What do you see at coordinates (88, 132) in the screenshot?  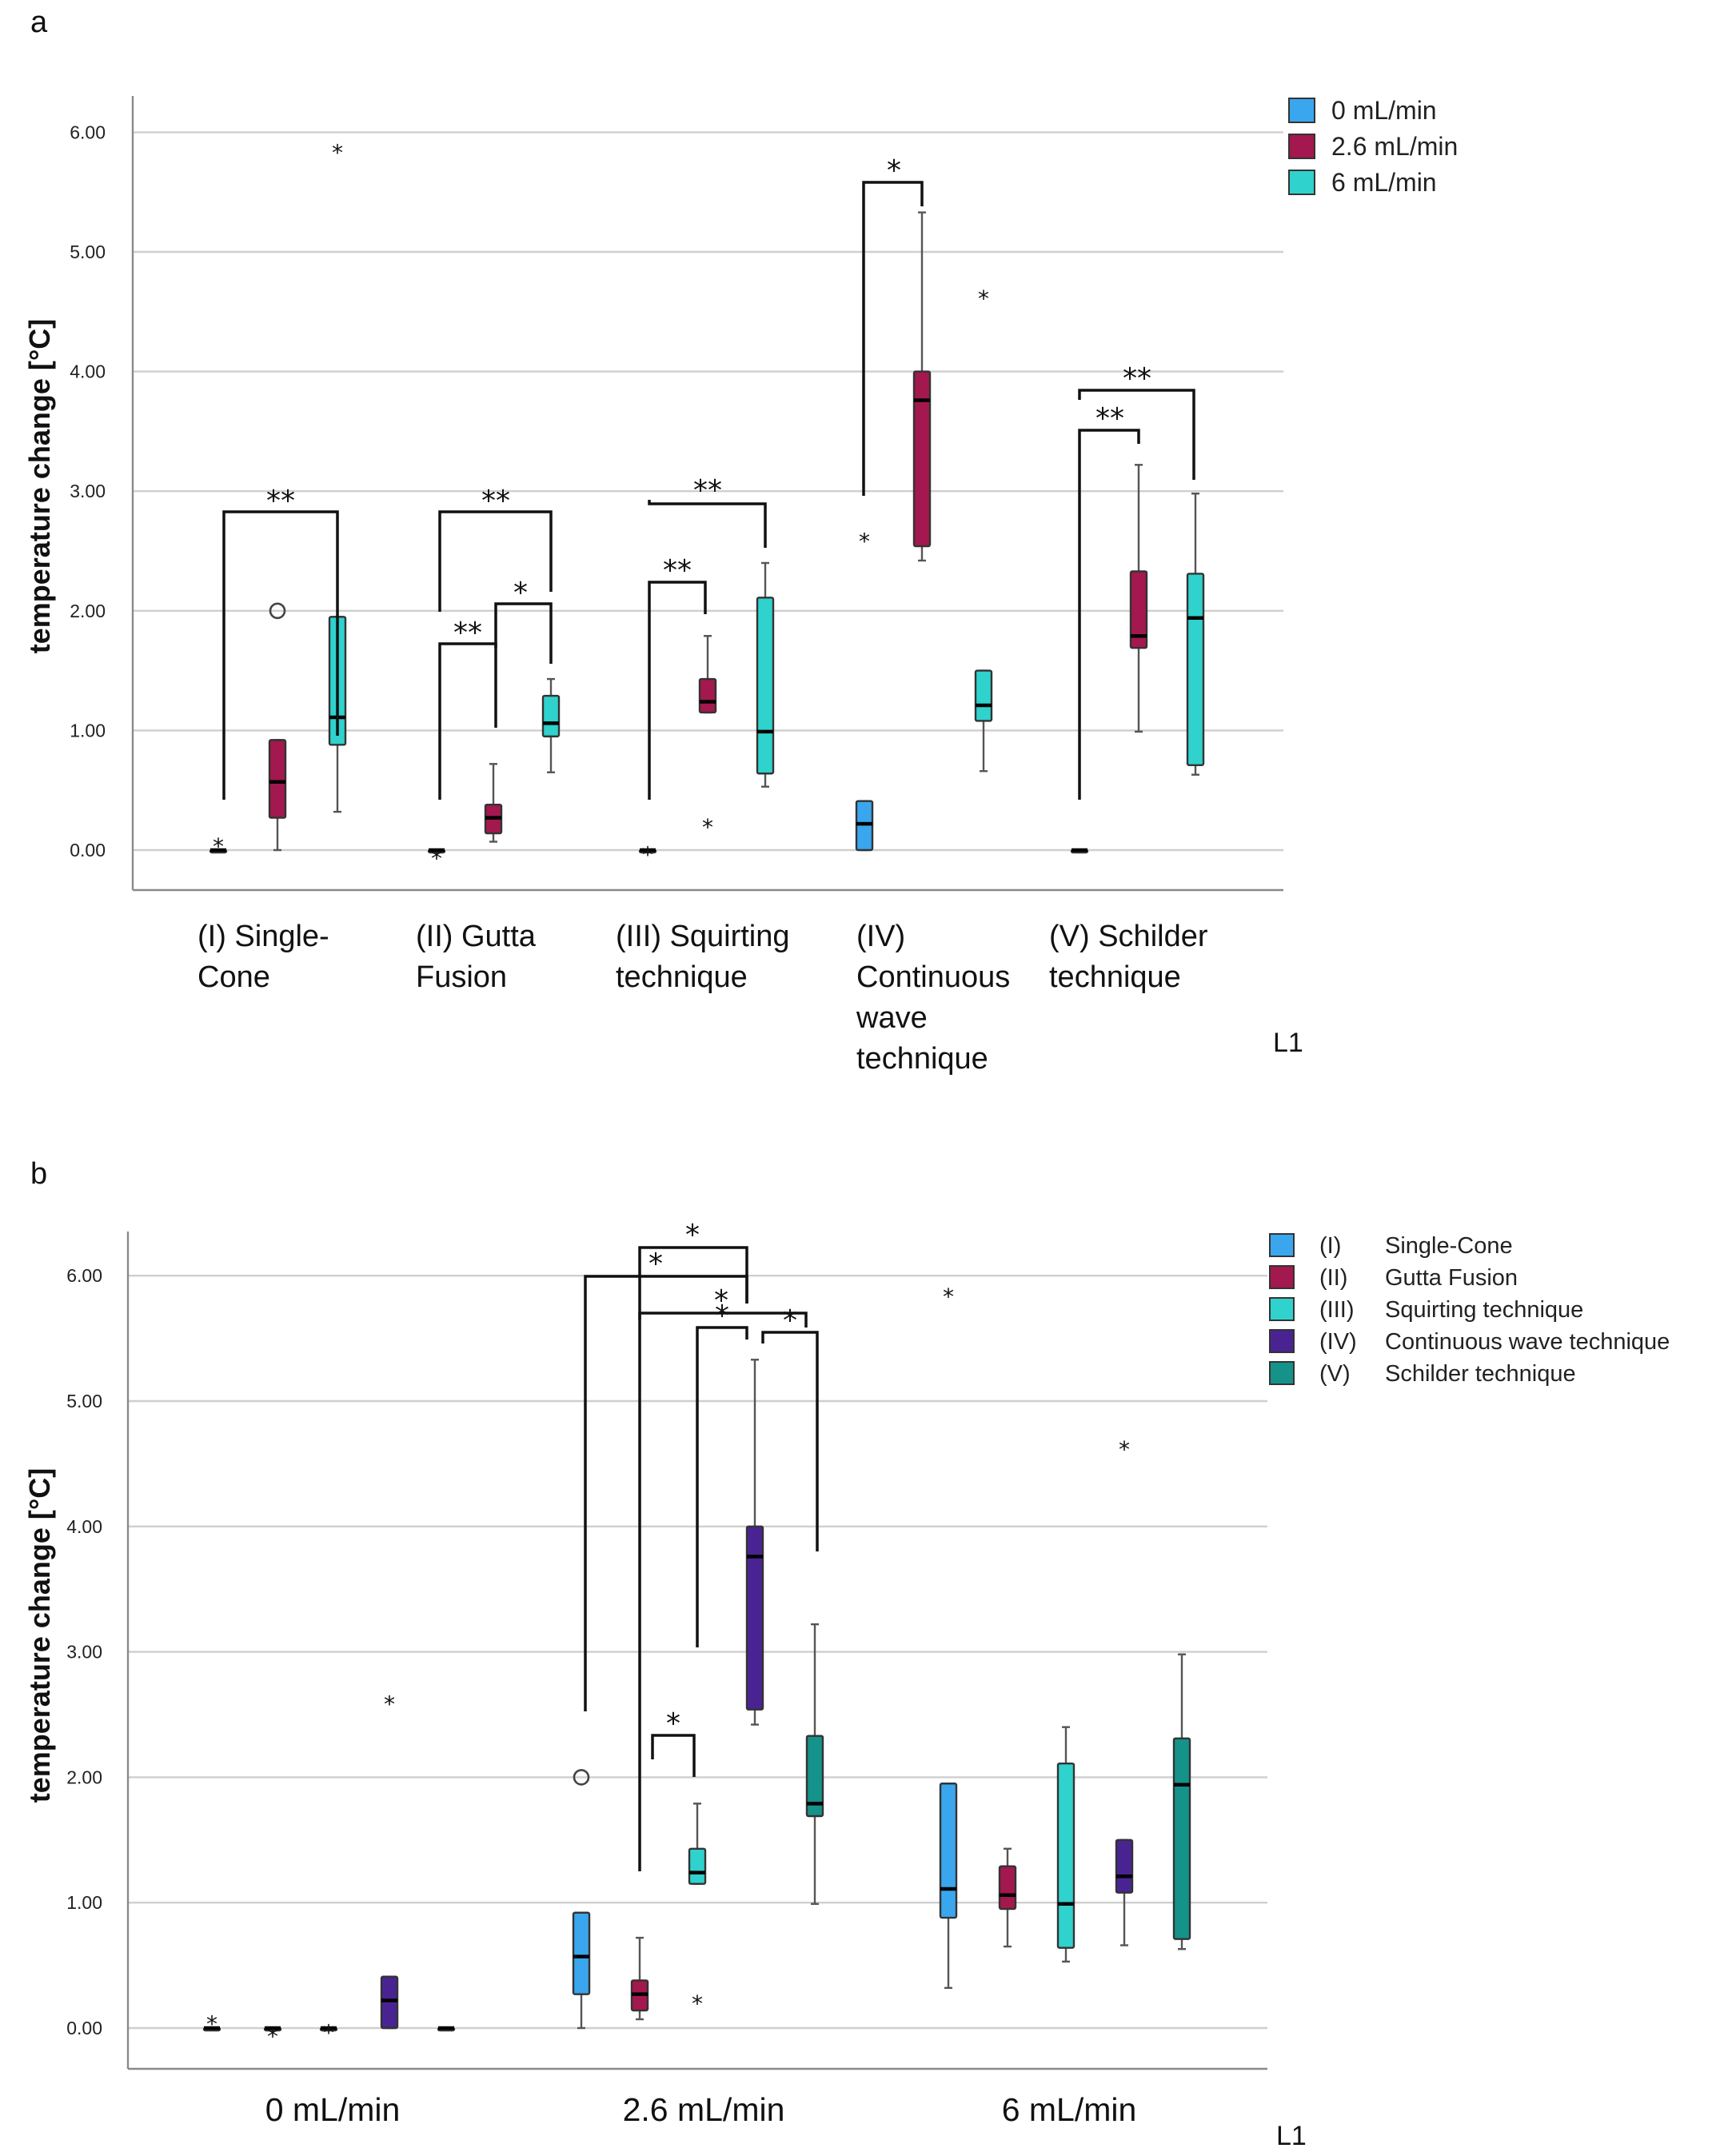 I see `y-tick-label: 6.00` at bounding box center [88, 132].